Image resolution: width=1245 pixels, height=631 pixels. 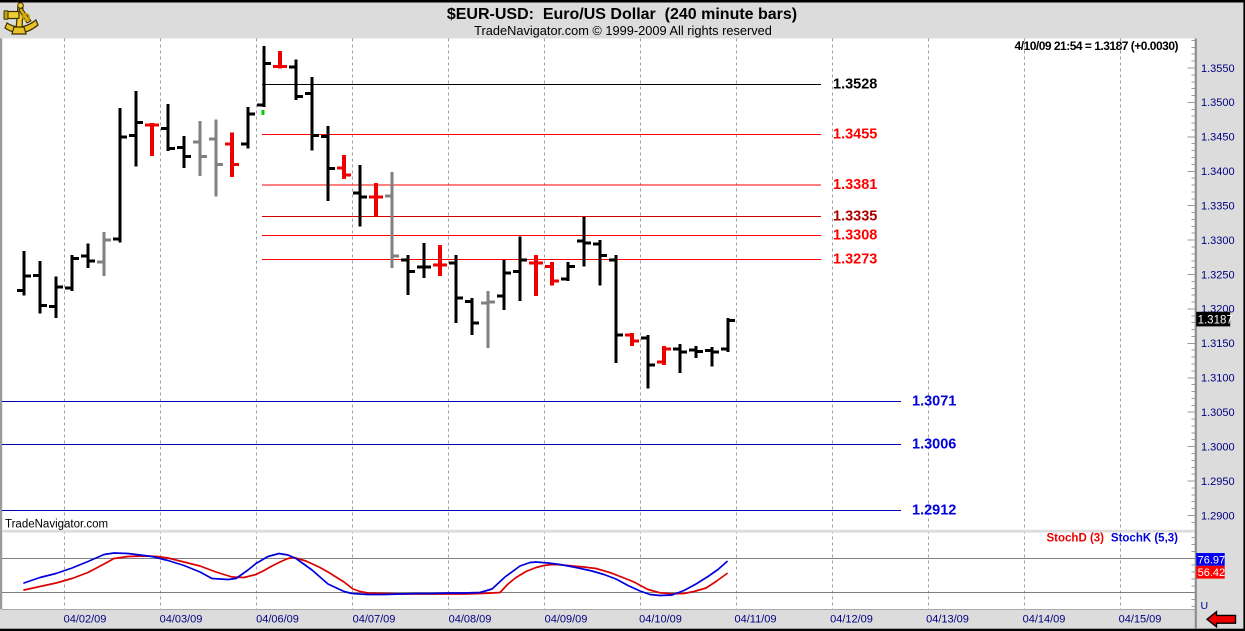 I want to click on svg-text: 04/15/09, so click(x=1140, y=620).